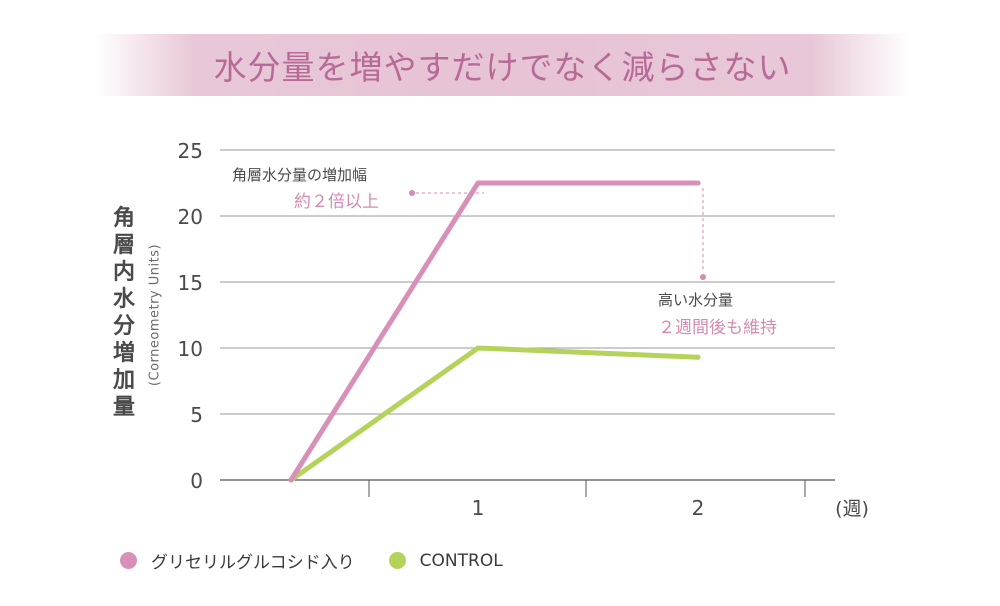 This screenshot has width=1000, height=606. I want to click on y-tick-label: 15, so click(190, 283).